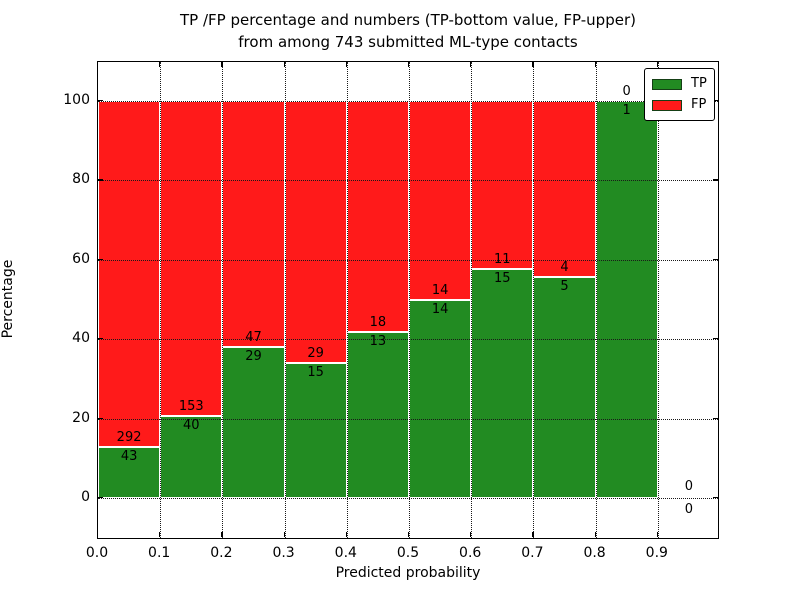  What do you see at coordinates (689, 486) in the screenshot?
I see `fp-count-label: 0` at bounding box center [689, 486].